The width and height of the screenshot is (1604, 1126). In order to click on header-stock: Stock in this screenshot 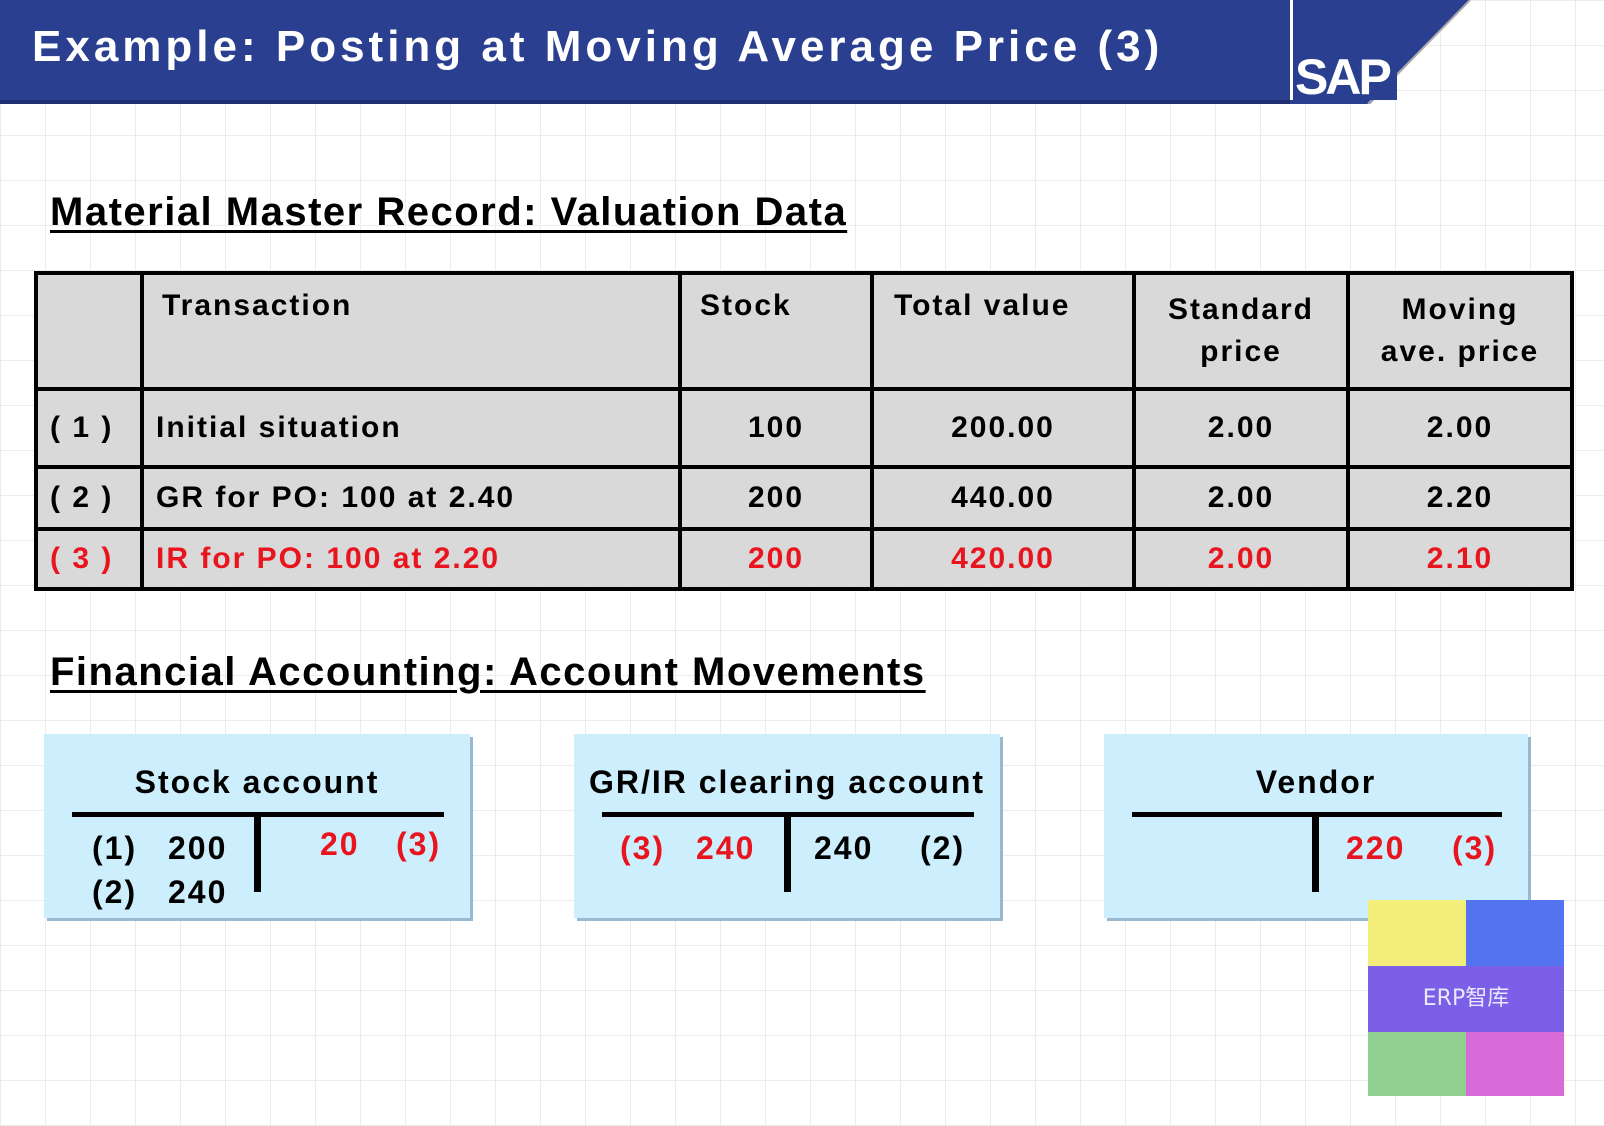, I will do `click(776, 331)`.